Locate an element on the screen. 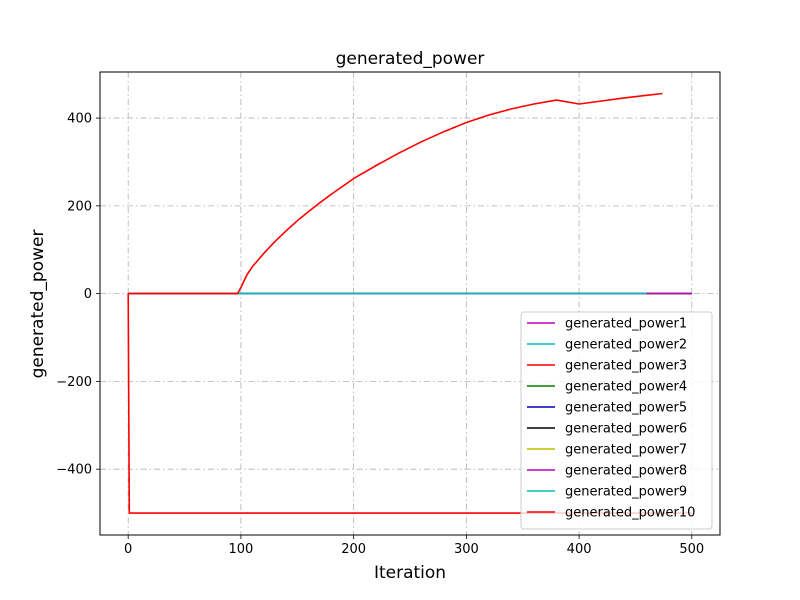 The width and height of the screenshot is (800, 600). legend-label: generated_power2 is located at coordinates (626, 345).